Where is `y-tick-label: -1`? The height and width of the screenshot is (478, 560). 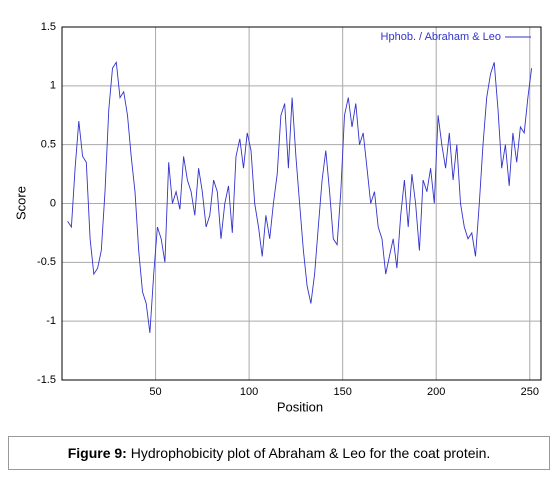 y-tick-label: -1 is located at coordinates (51, 321).